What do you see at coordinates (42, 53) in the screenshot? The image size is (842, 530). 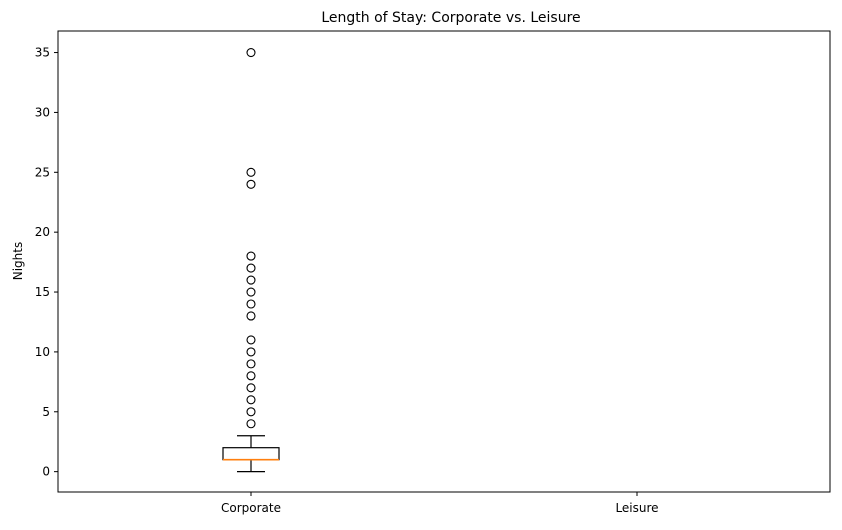 I see `y-tick-label: 35` at bounding box center [42, 53].